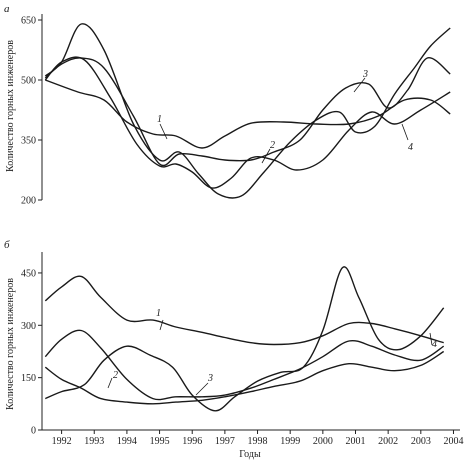 This screenshot has width=468, height=461. Describe the element at coordinates (365, 74) in the screenshot. I see `panel-a-label-3: 3` at that location.